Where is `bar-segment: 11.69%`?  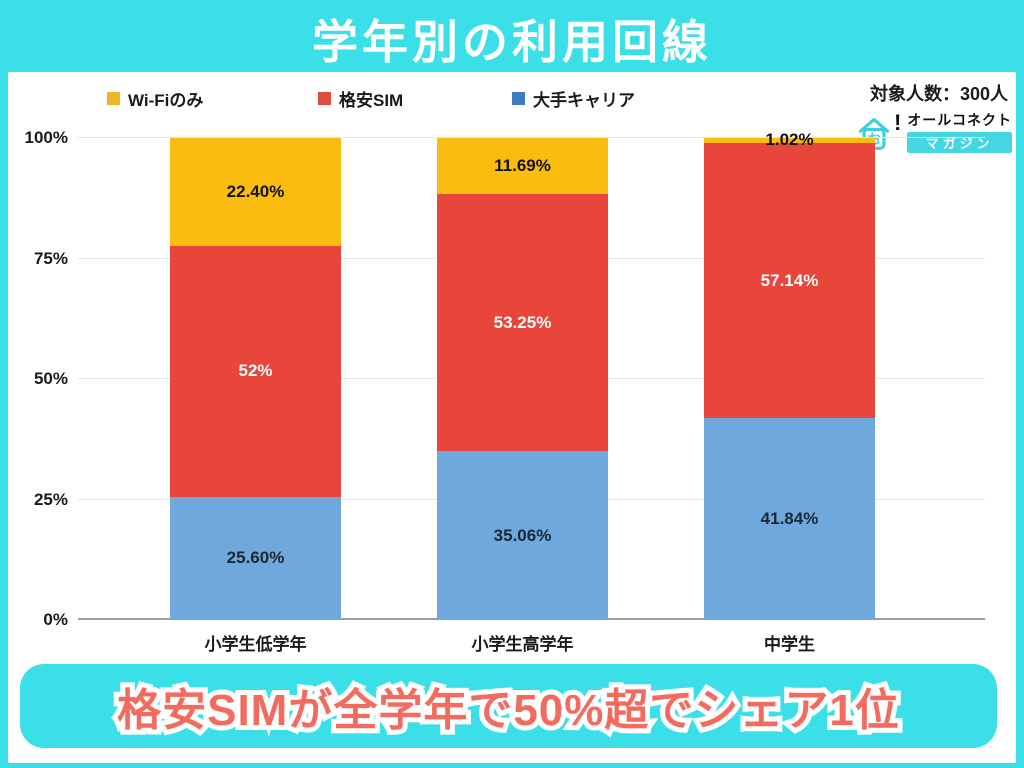 bar-segment: 11.69% is located at coordinates (522, 166).